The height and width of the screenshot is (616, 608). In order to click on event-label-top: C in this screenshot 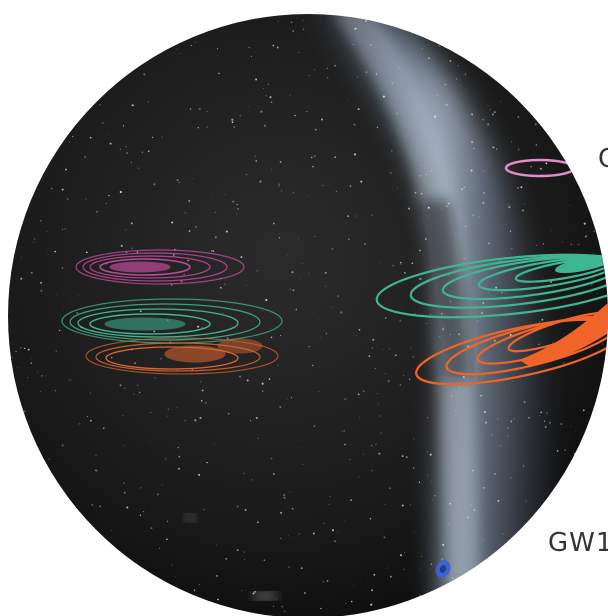, I will do `click(603, 159)`.